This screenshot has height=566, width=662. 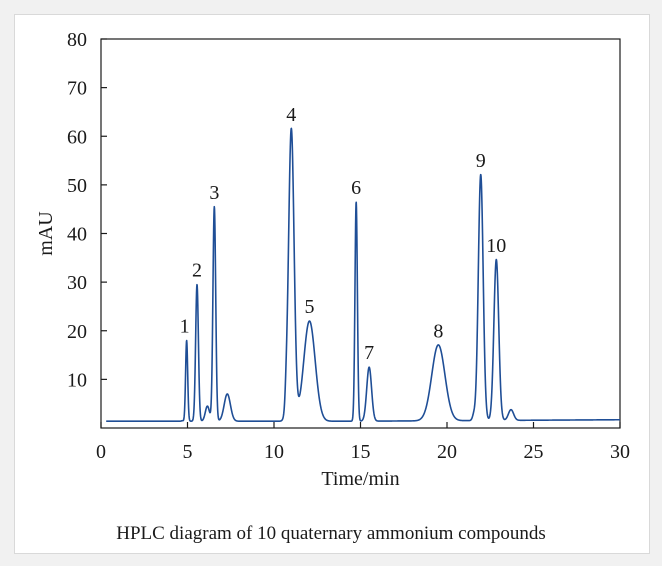 I want to click on peak-label-3: 3, so click(x=214, y=193).